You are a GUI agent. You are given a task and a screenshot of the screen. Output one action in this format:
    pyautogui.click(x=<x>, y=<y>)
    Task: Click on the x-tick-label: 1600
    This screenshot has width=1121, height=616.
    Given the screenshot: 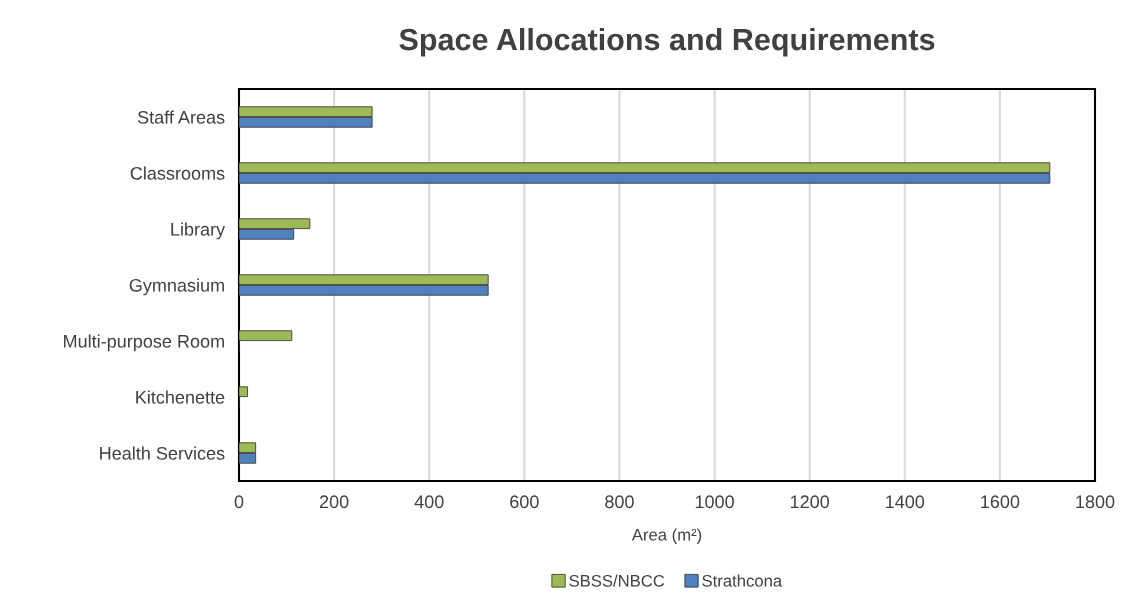 What is the action you would take?
    pyautogui.click(x=1000, y=502)
    